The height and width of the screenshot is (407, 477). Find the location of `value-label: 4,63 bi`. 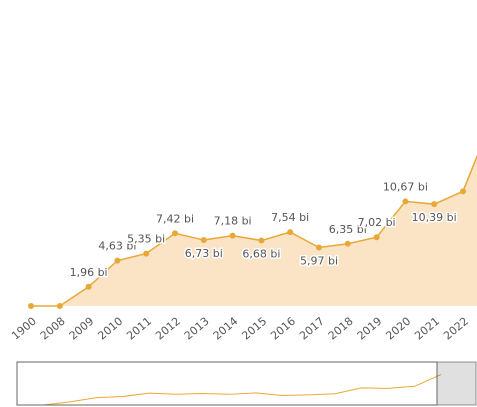

value-label: 4,63 bi is located at coordinates (117, 246).